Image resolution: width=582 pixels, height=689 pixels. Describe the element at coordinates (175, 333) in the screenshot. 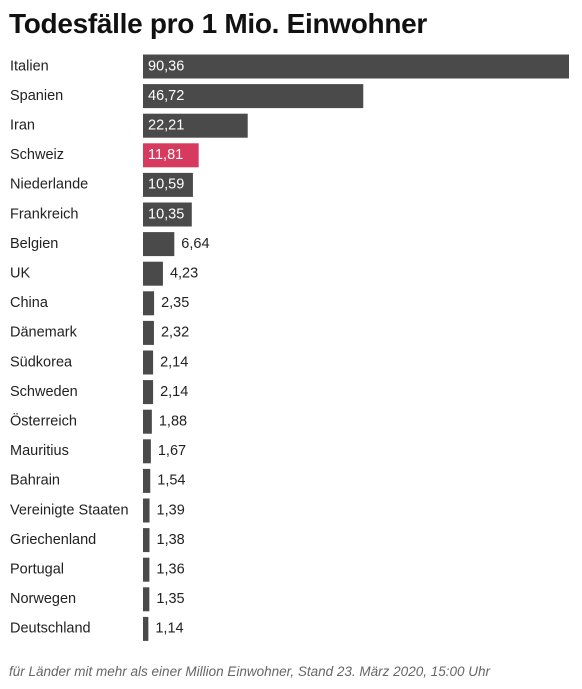

I see `value-label: 2,32` at that location.